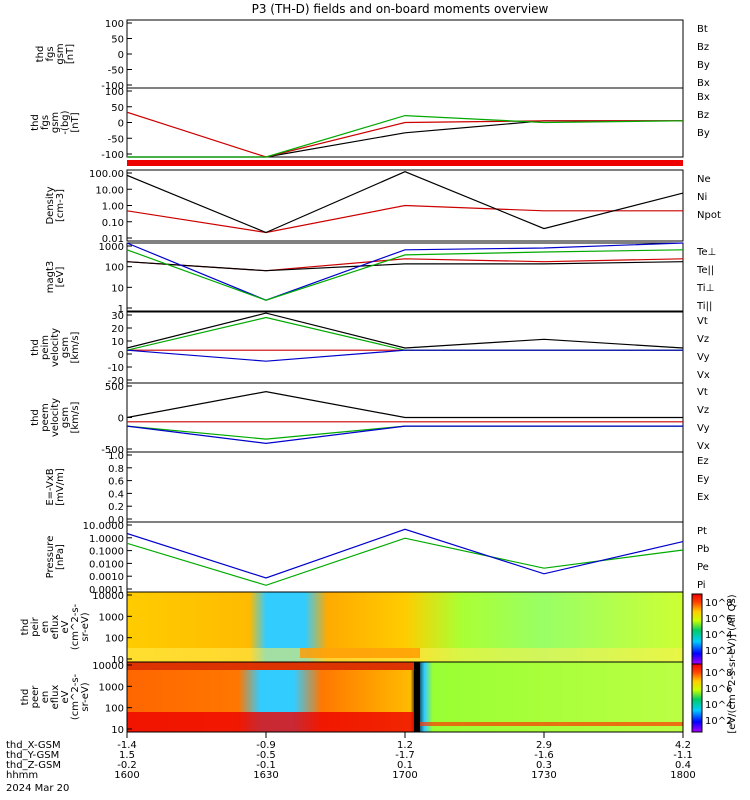 This screenshot has height=800, width=750. Describe the element at coordinates (60, 487) in the screenshot. I see `y-axis-label: [mV/m]` at that location.